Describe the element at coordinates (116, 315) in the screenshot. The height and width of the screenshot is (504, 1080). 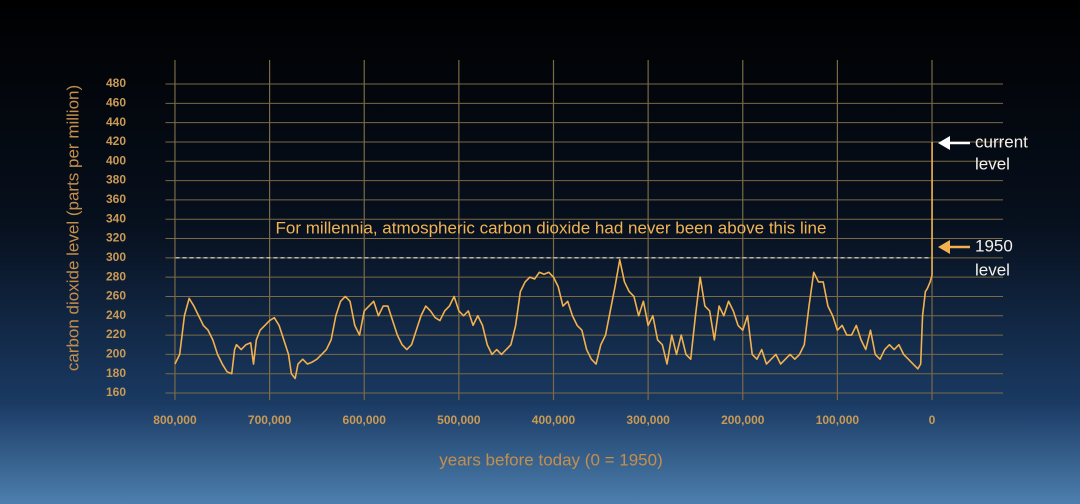
I see `y-tick-label: 240` at that location.